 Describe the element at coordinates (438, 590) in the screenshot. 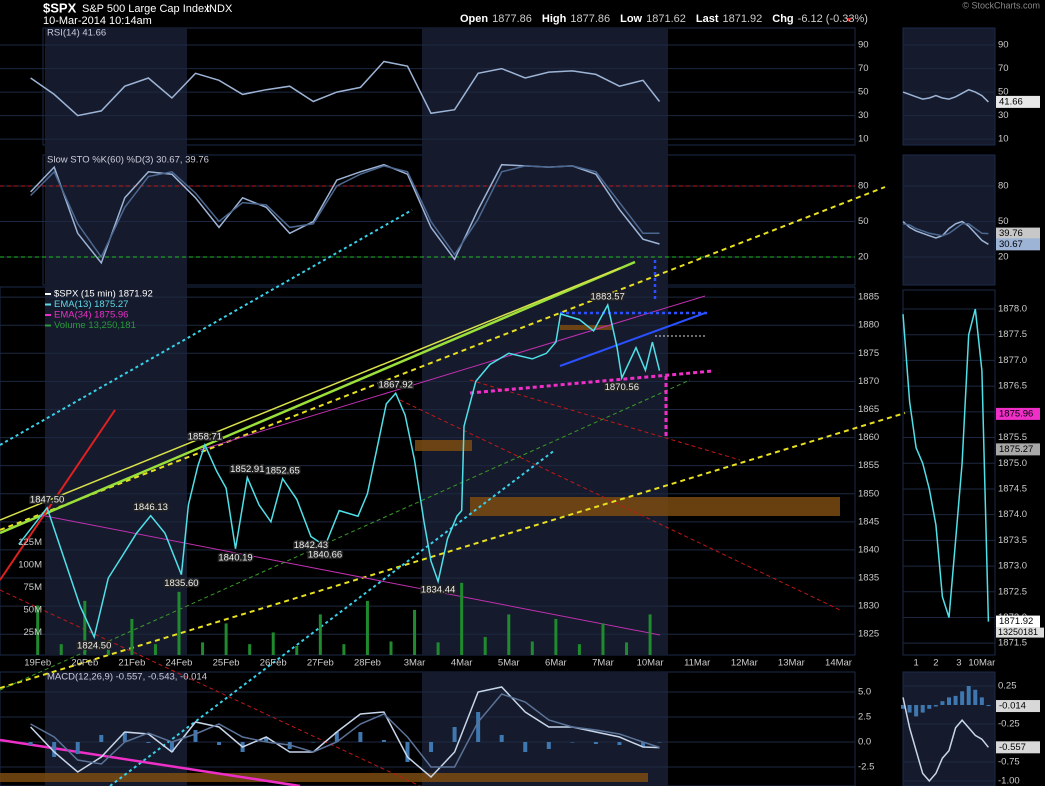

I see `price-annotation: 1834.44` at that location.